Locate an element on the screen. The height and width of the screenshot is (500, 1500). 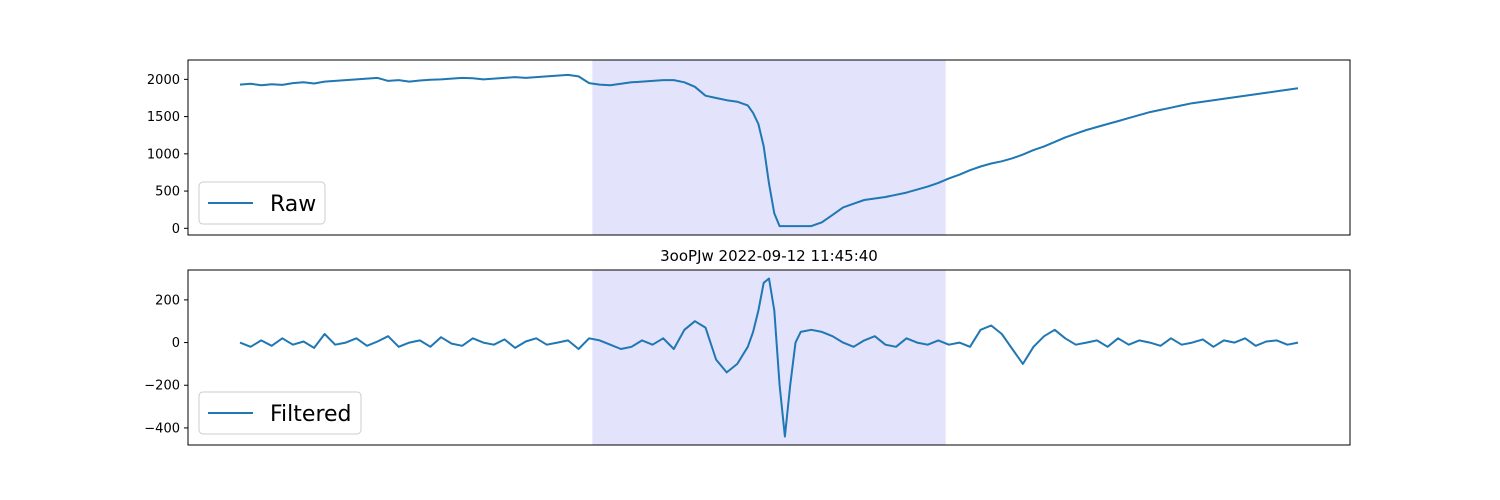
legend: Raw is located at coordinates (262, 203).